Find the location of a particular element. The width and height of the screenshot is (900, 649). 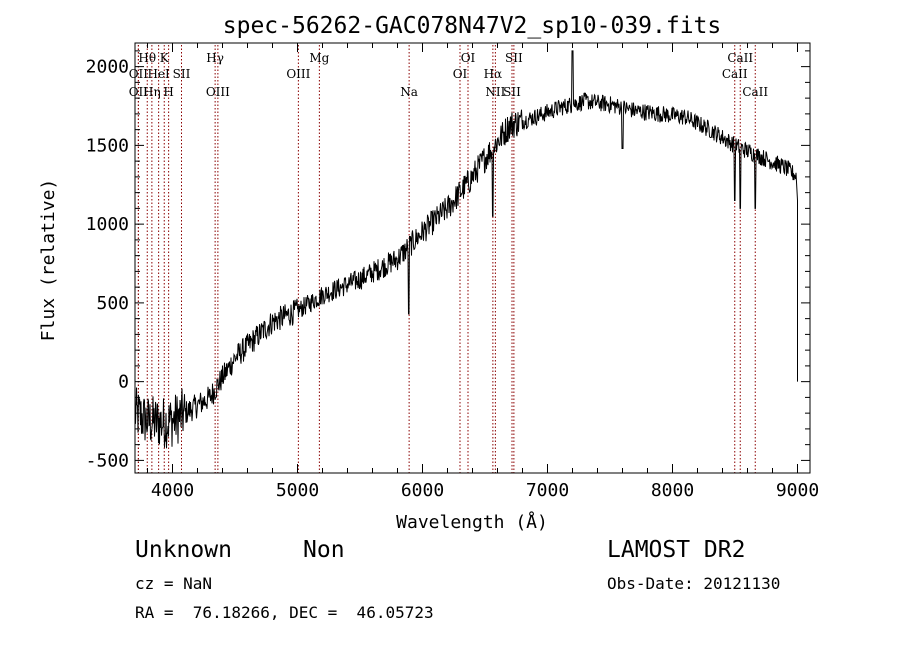

line-marker-label: NII is located at coordinates (495, 92).